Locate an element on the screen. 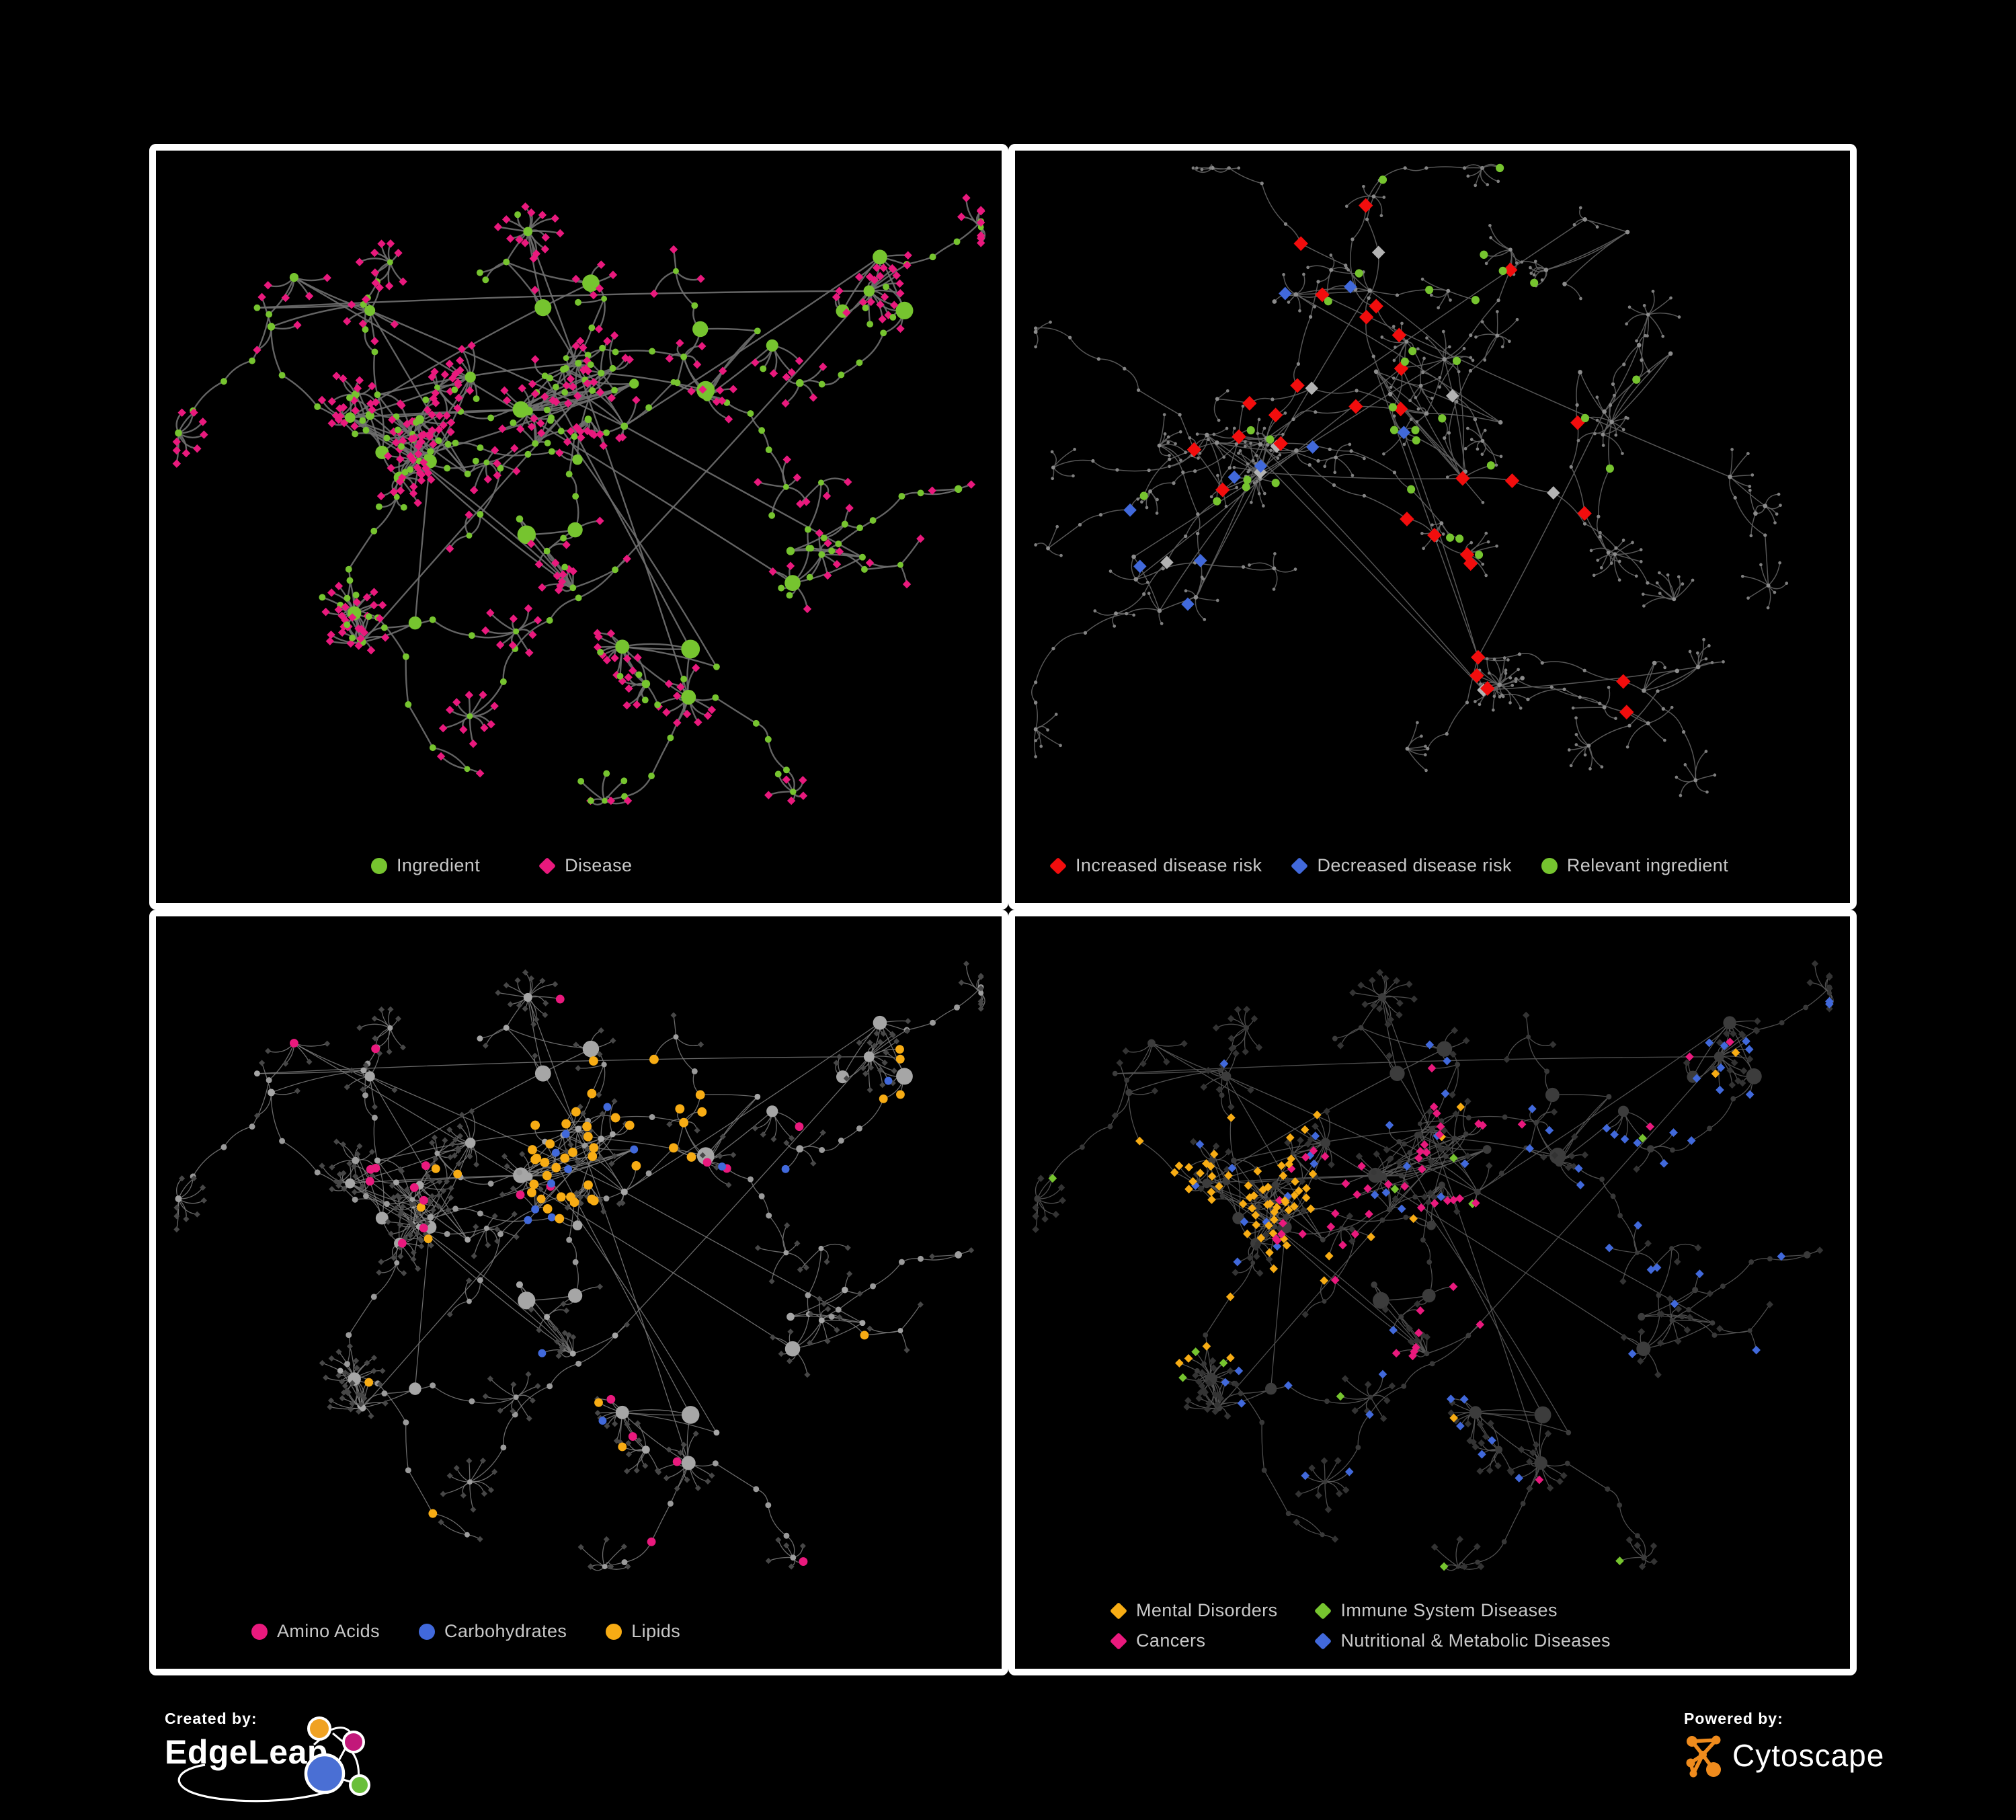  legend-item-nutritional-metabolic-diseases: Nutritional & Metabolic Diseases is located at coordinates (1462, 1640).